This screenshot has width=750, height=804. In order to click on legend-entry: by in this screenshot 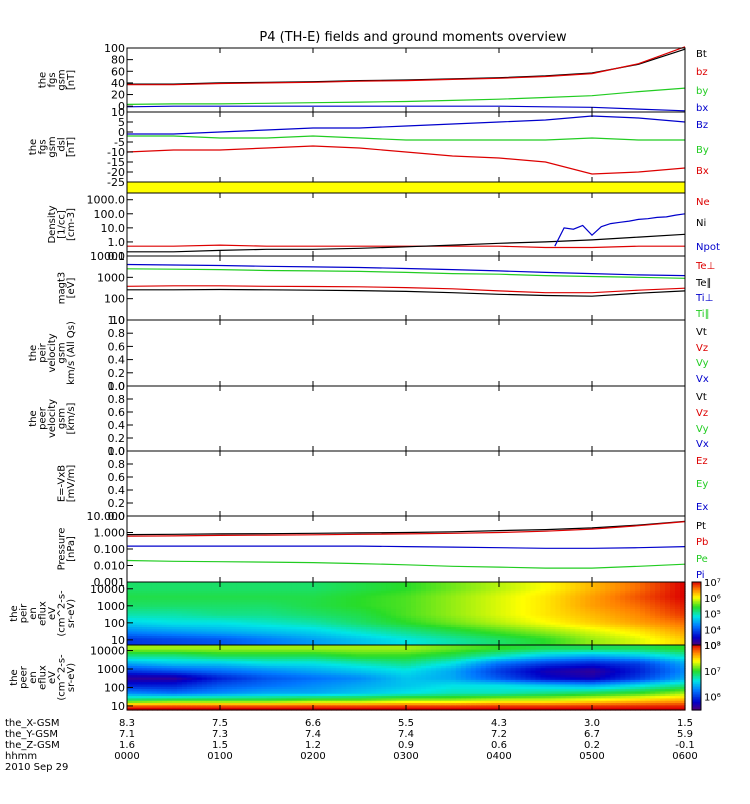, I will do `click(702, 91)`.